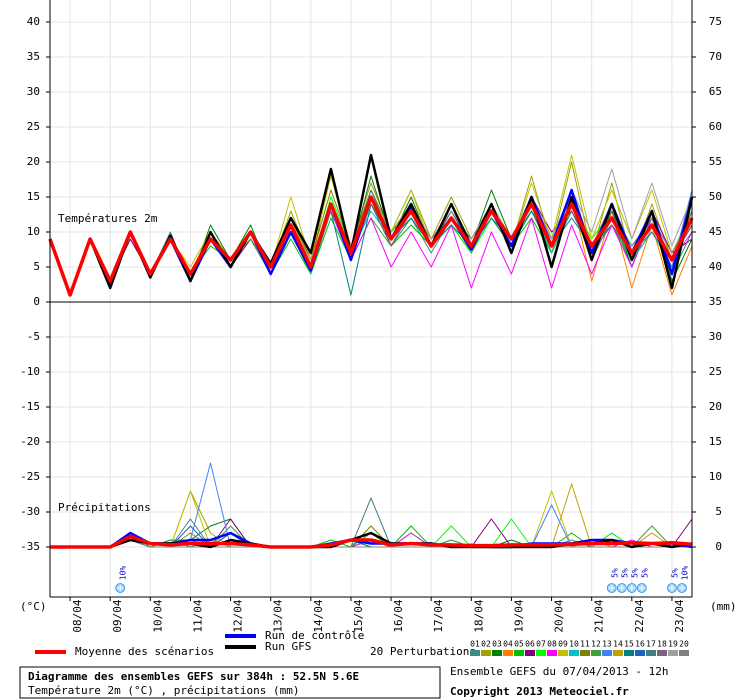 The height and width of the screenshot is (700, 740). What do you see at coordinates (33, 606) in the screenshot?
I see `y-axis-label: (°C)` at bounding box center [33, 606].